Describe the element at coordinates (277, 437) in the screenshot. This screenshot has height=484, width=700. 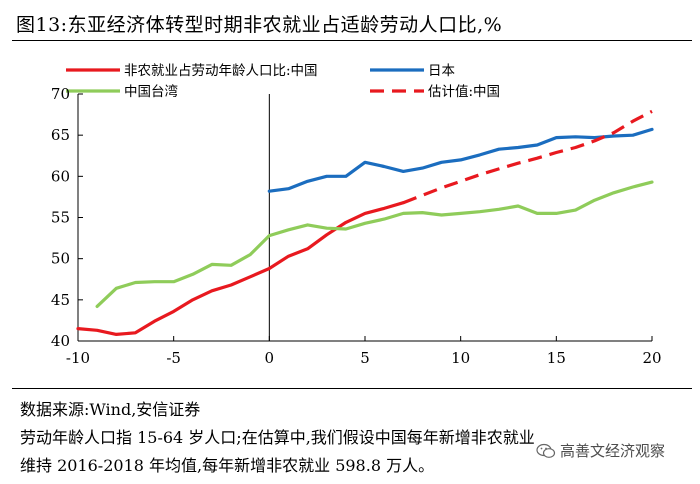
I see `footnote-line-1: 劳动年龄人口指 15-64 岁人口;在估算中,我们假设中国每年新增非农就业` at that location.